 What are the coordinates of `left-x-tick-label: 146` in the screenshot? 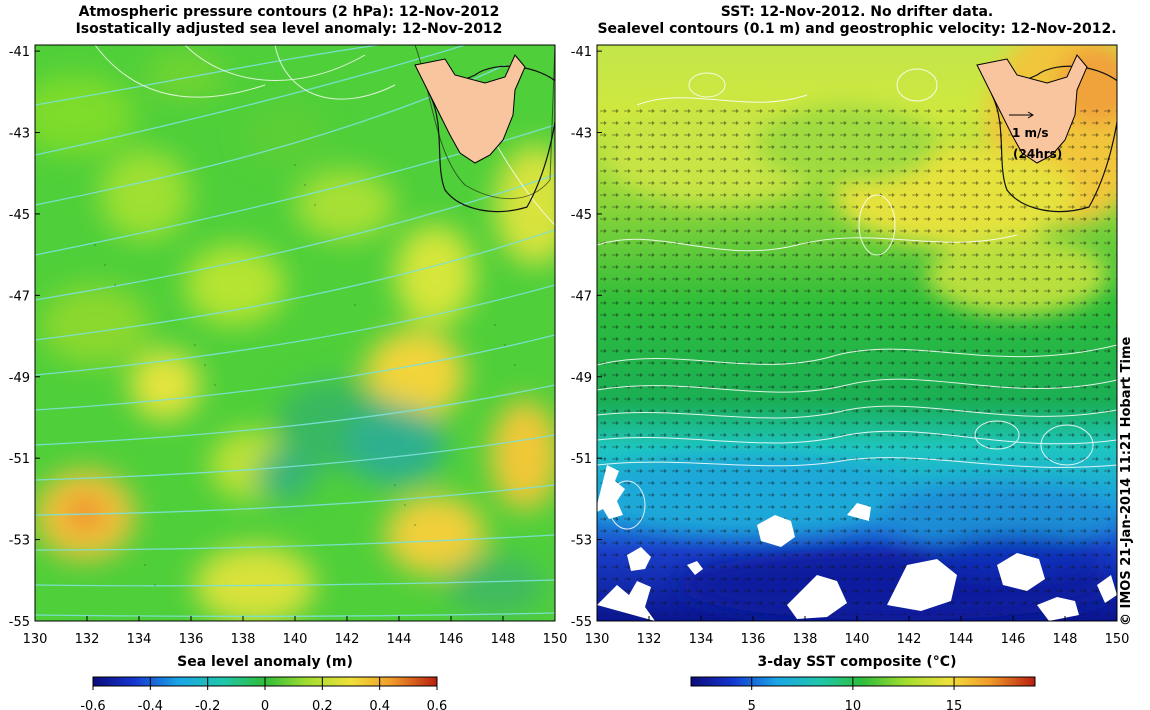 It's located at (451, 639).